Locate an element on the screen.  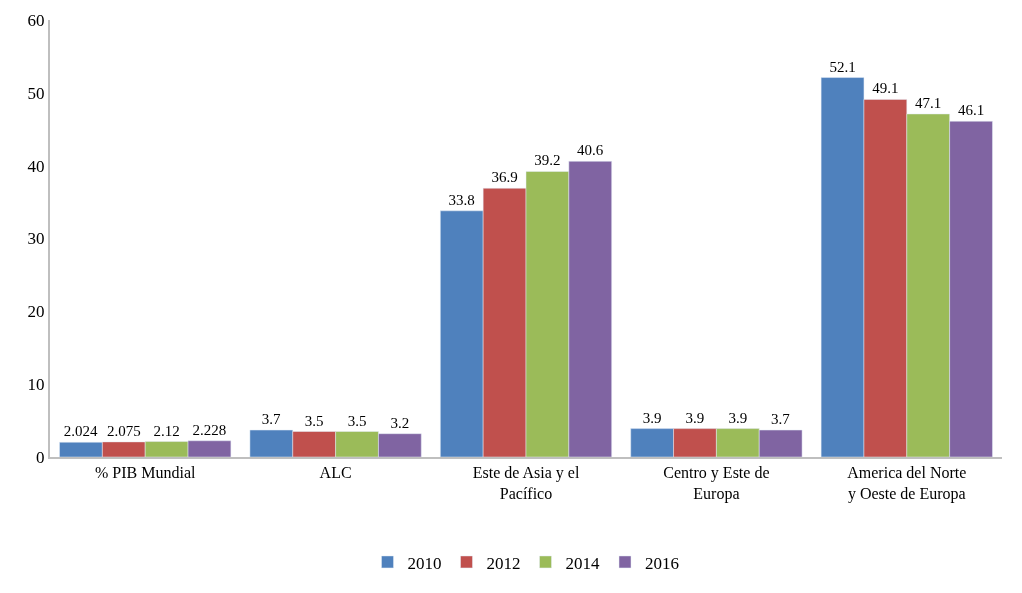
y-tick-label: 50 is located at coordinates (36, 93).